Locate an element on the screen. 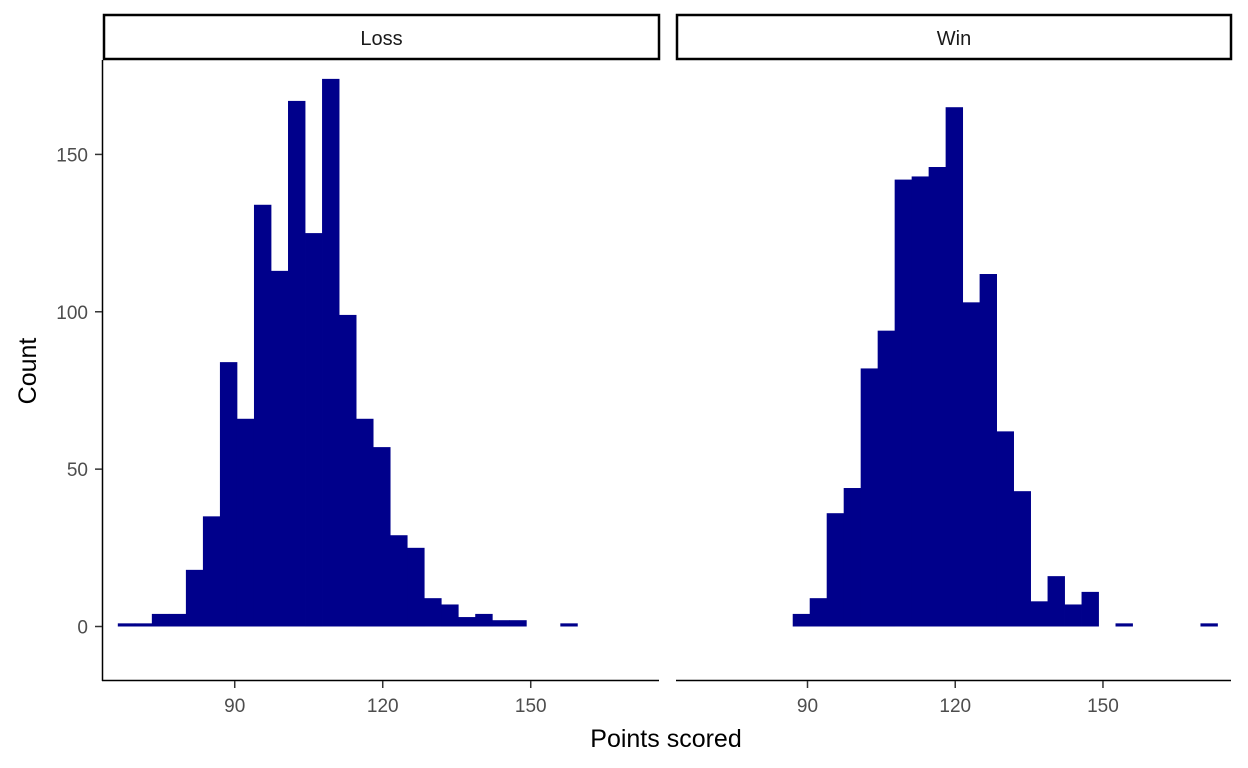 This screenshot has height=768, width=1248. x-axis-title: Points scored is located at coordinates (665, 739).